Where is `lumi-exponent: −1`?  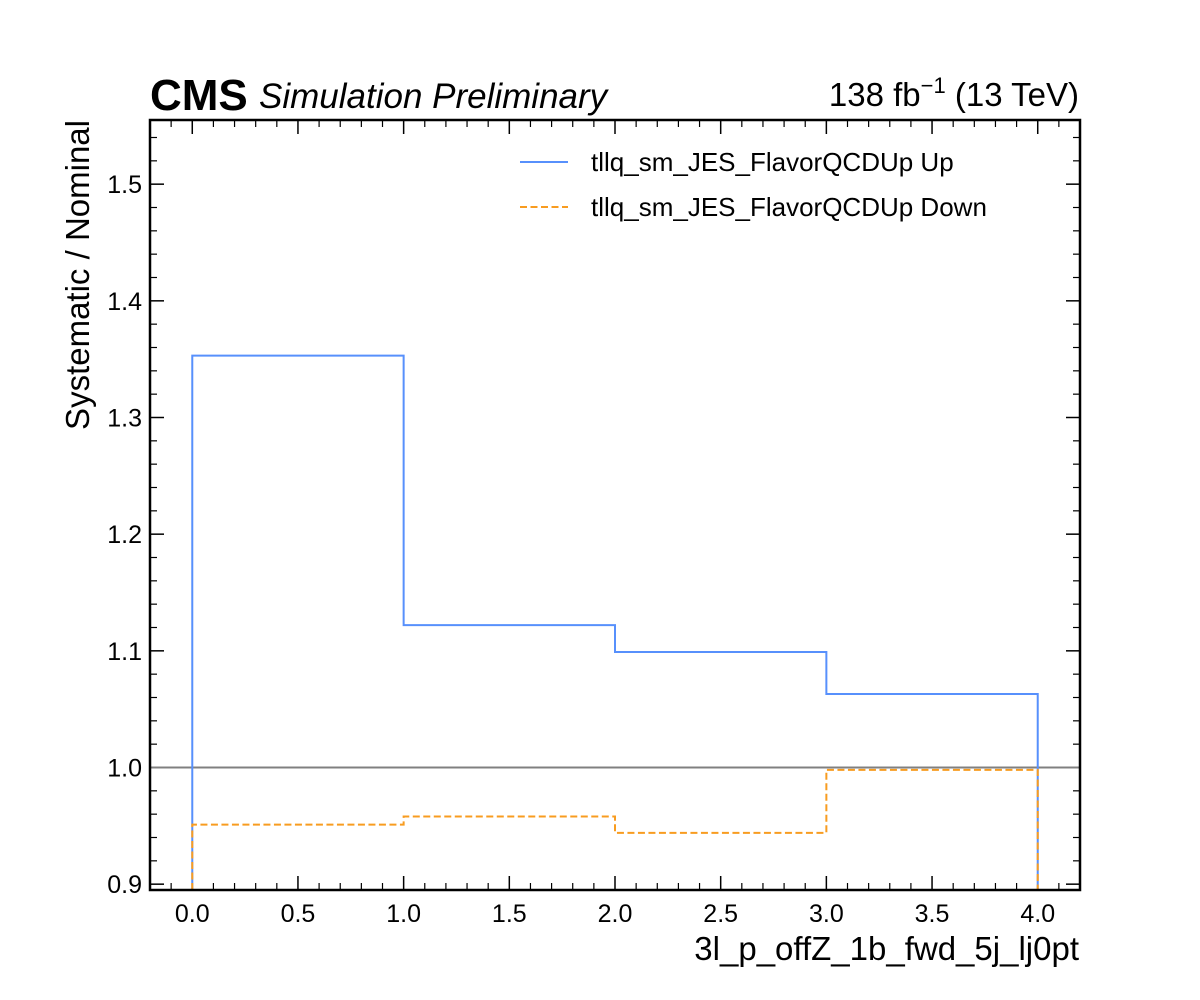
lumi-exponent: −1 is located at coordinates (933, 85).